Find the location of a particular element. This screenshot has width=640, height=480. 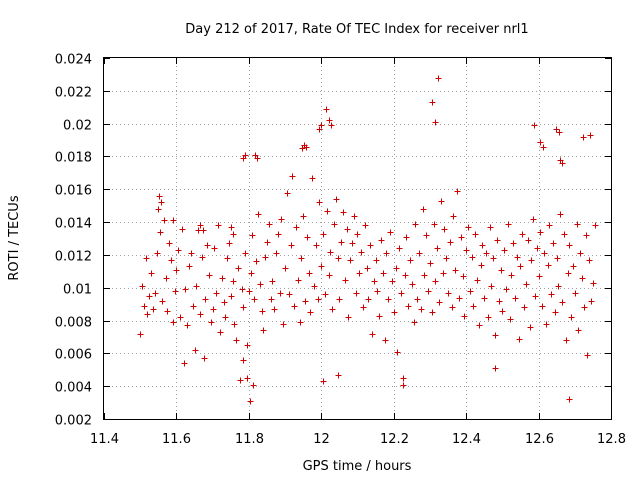

y-axis-label: ROTI / TECUs is located at coordinates (14, 237).